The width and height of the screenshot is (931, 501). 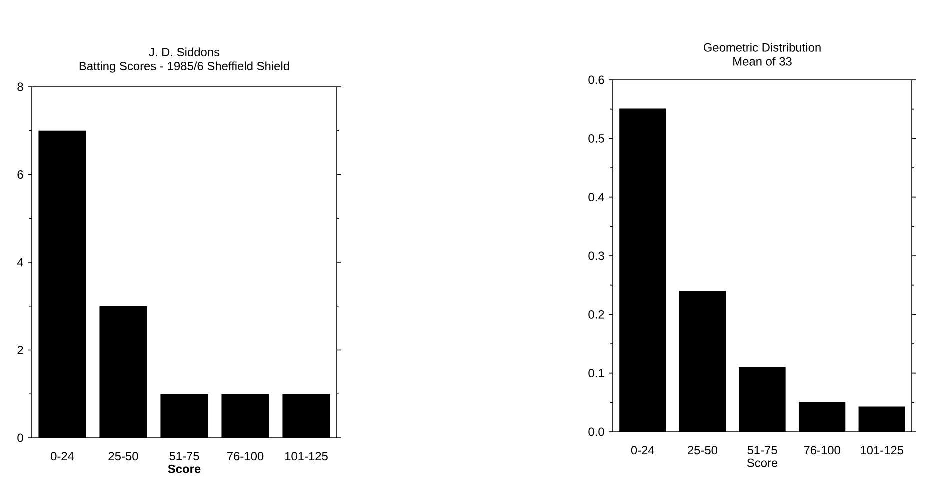 I want to click on y-tick-label: 0.6, so click(x=596, y=80).